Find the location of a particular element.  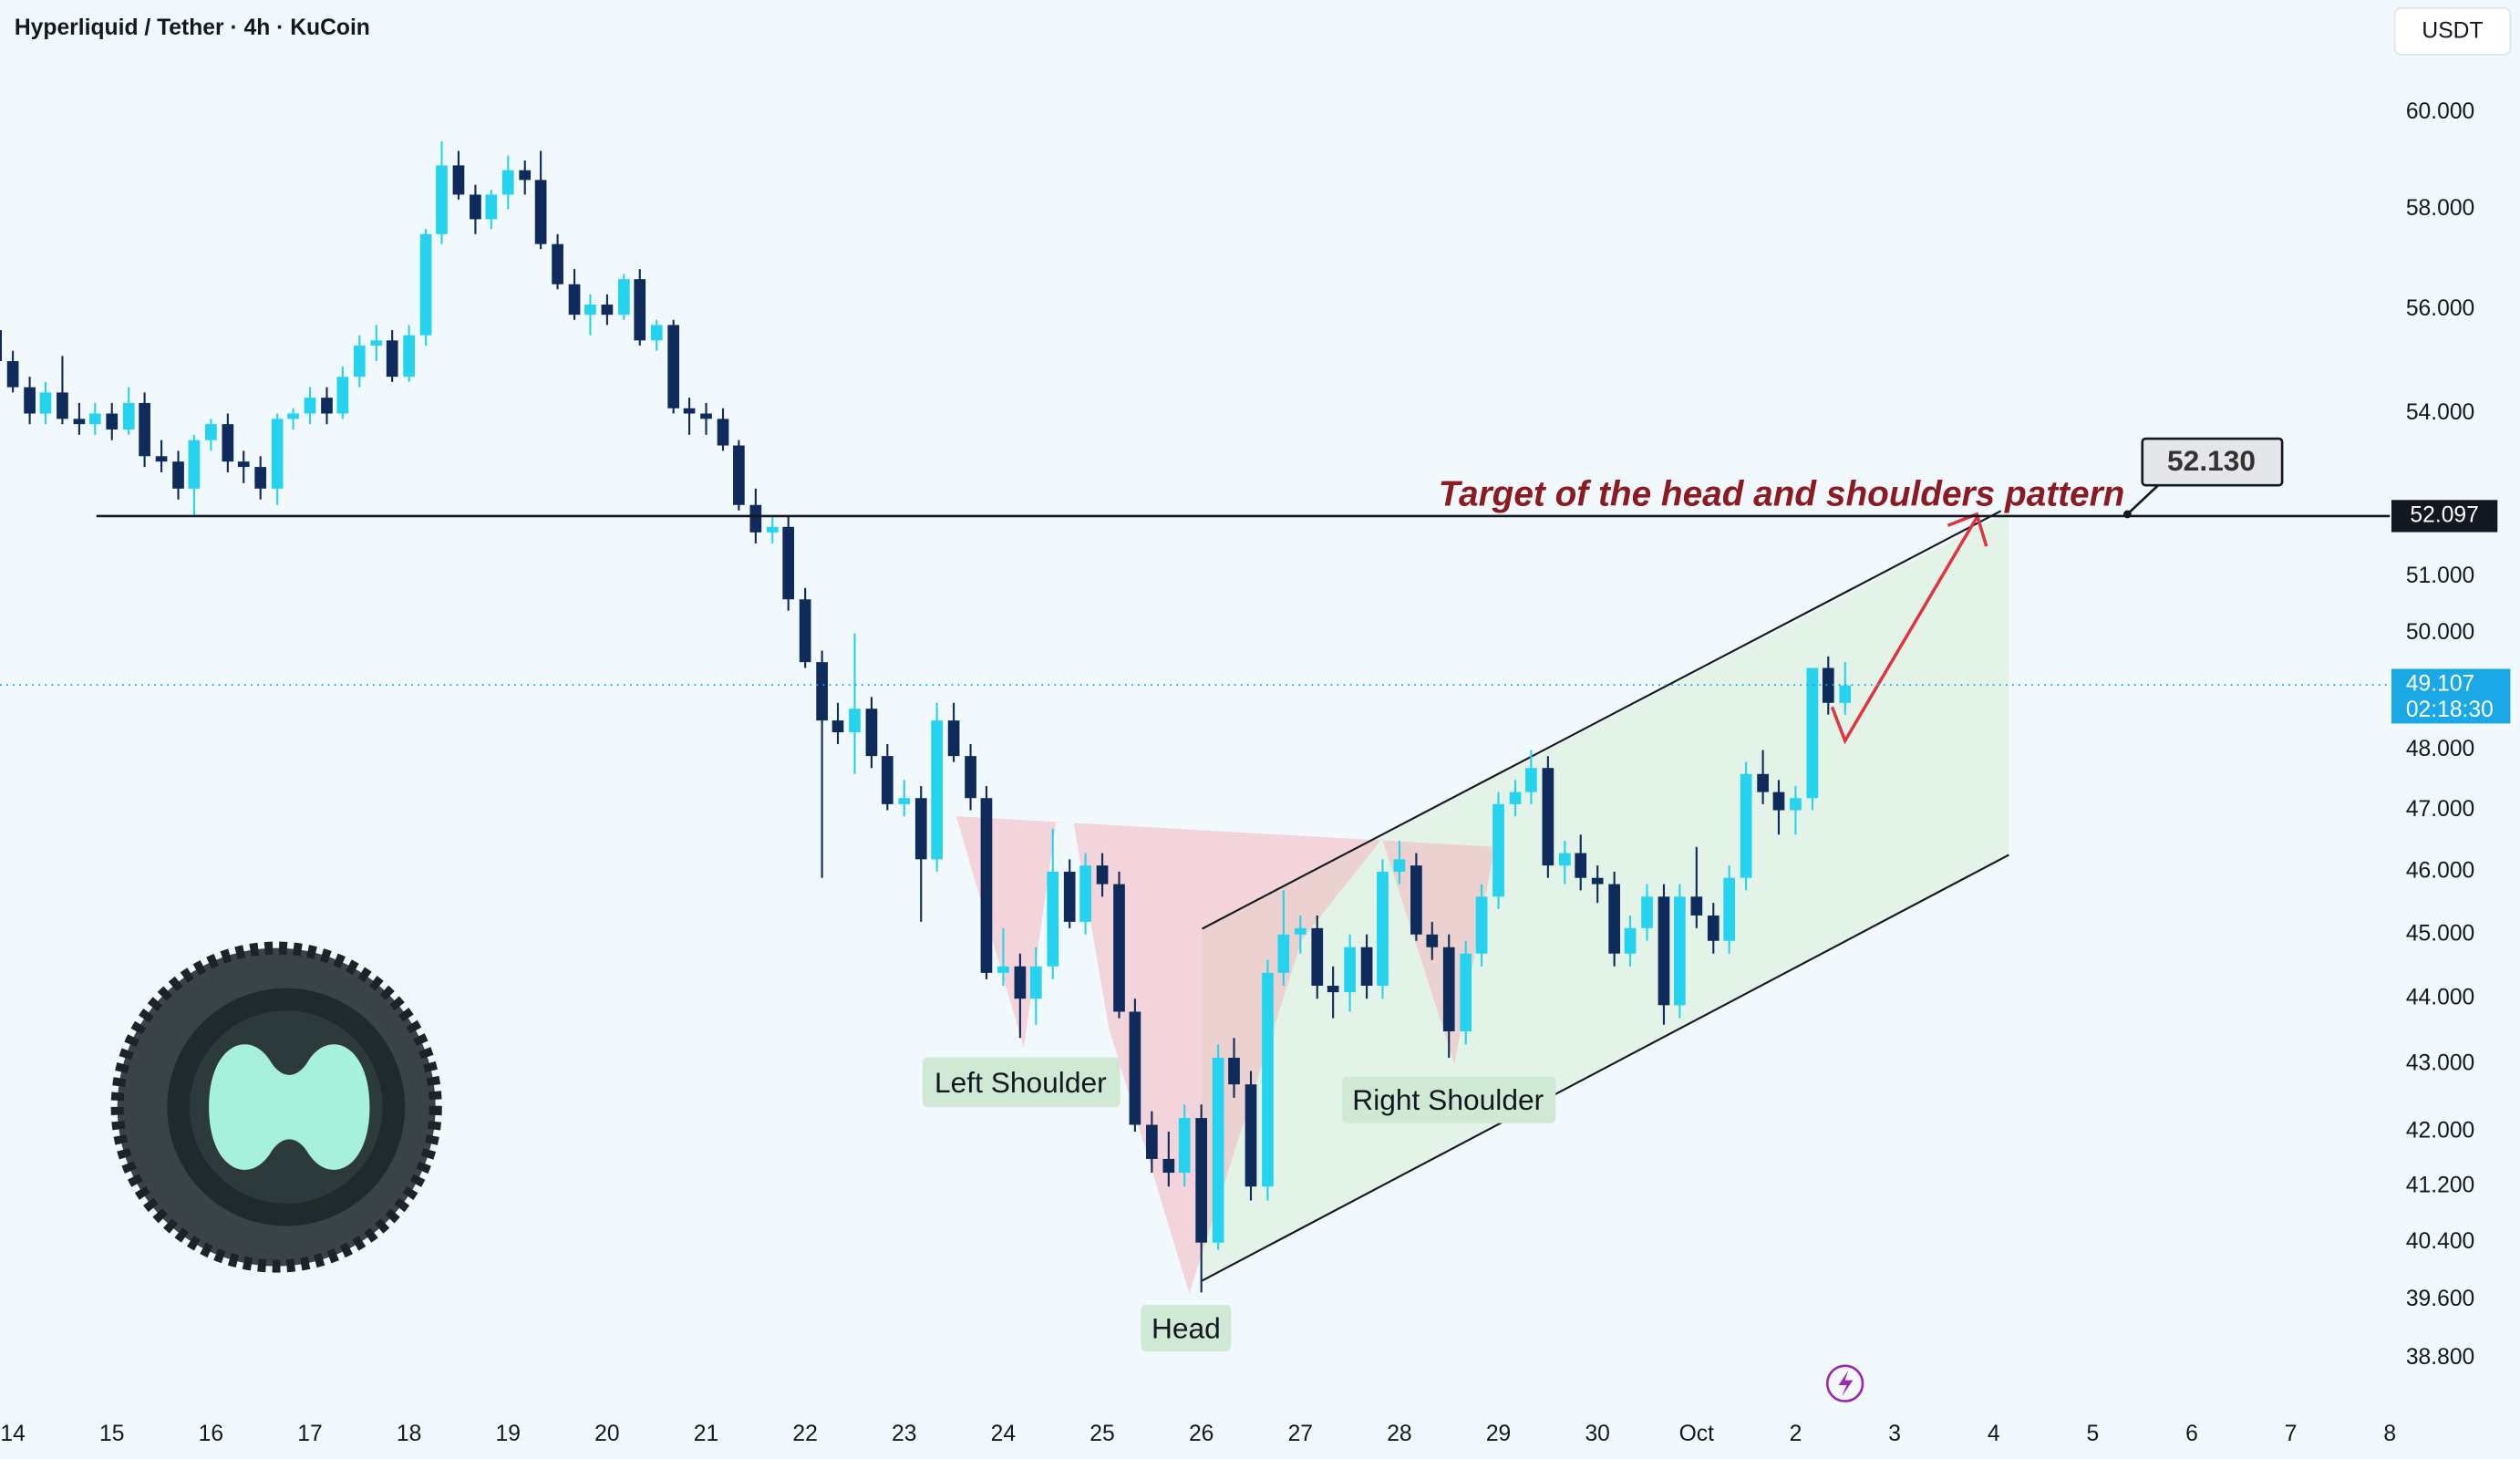

logo is located at coordinates (276, 1107).